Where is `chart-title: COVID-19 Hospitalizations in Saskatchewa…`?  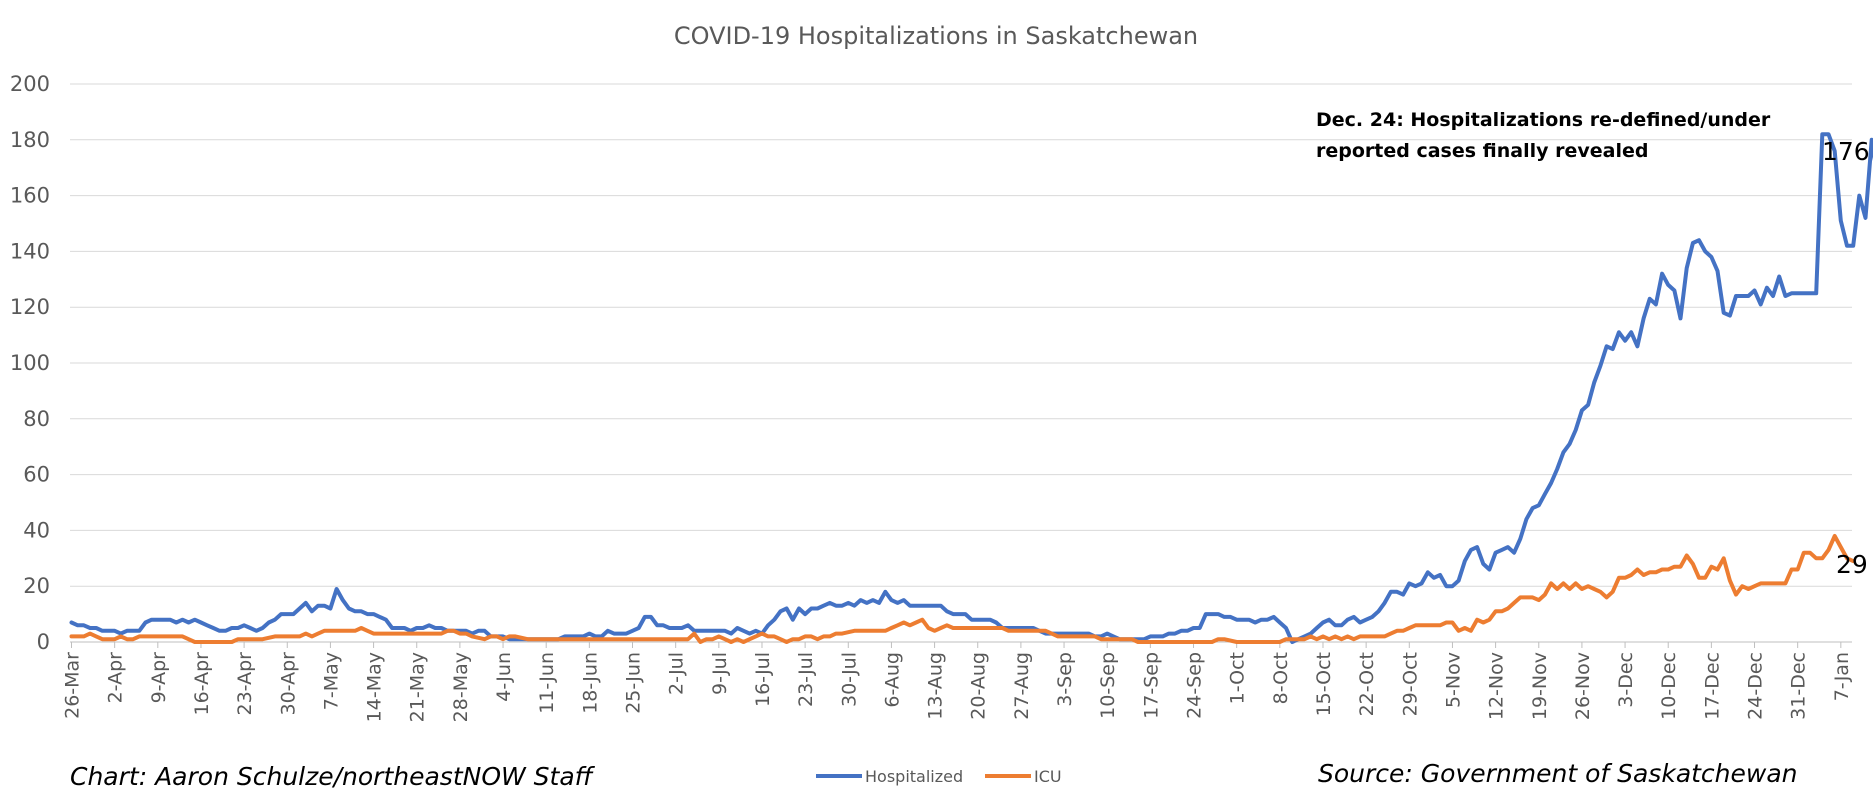 chart-title: COVID-19 Hospitalizations in Saskatchewa… is located at coordinates (936, 36).